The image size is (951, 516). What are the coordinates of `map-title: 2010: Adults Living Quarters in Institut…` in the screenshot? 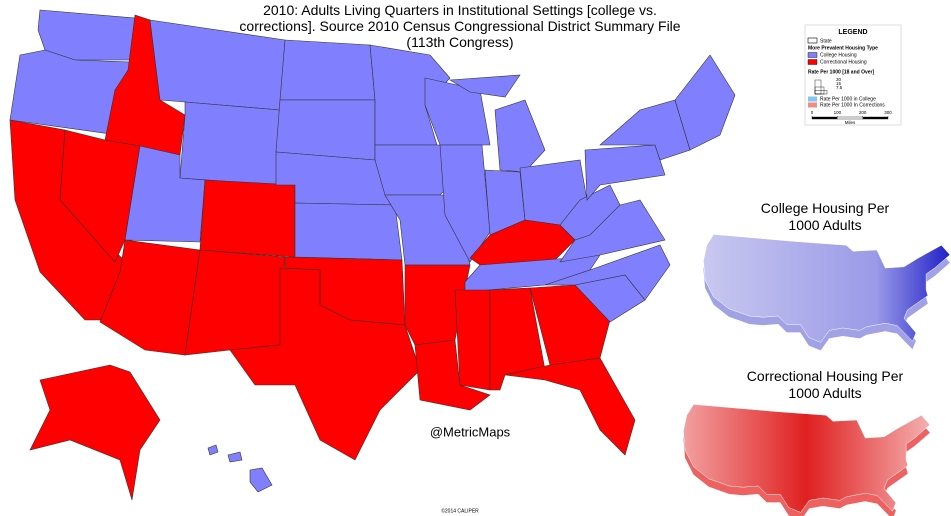 It's located at (460, 26).